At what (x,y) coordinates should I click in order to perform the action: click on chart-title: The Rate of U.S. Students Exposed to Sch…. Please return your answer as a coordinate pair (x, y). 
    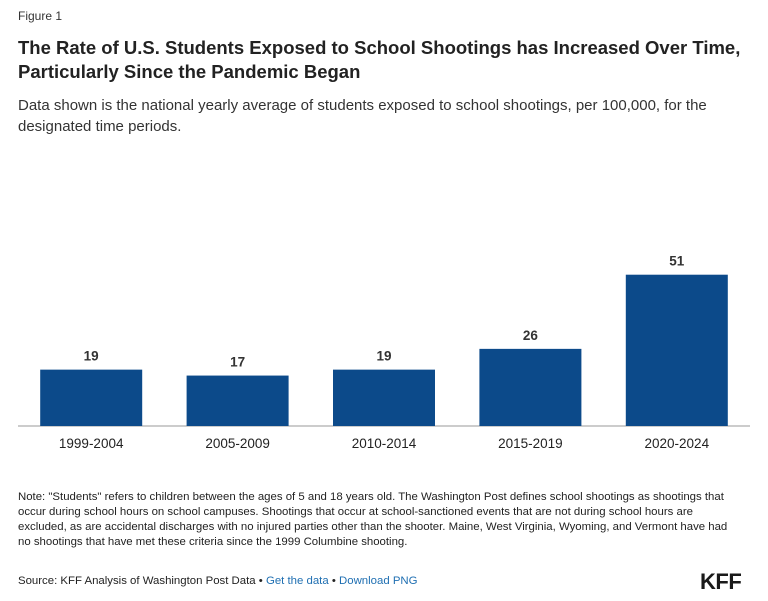
    Looking at the image, I should click on (379, 59).